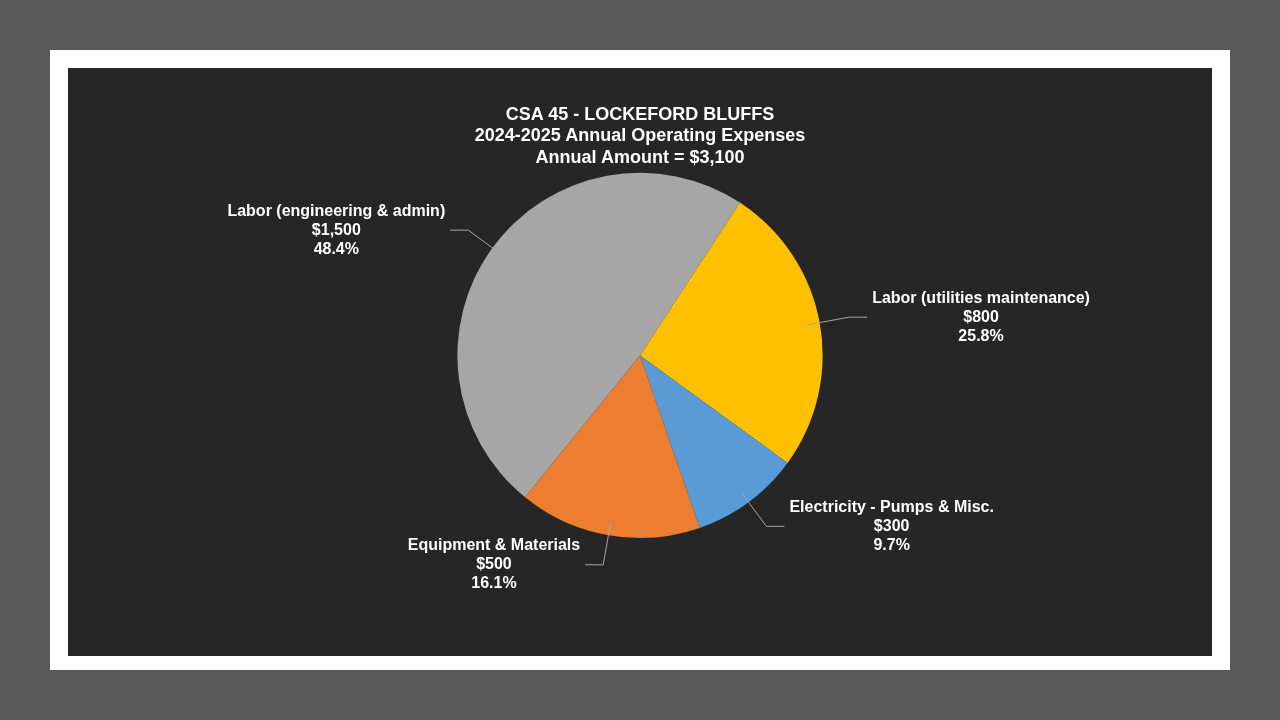 Image resolution: width=1280 pixels, height=720 pixels. Describe the element at coordinates (336, 238) in the screenshot. I see `data-label: $1,500 48.4%` at that location.